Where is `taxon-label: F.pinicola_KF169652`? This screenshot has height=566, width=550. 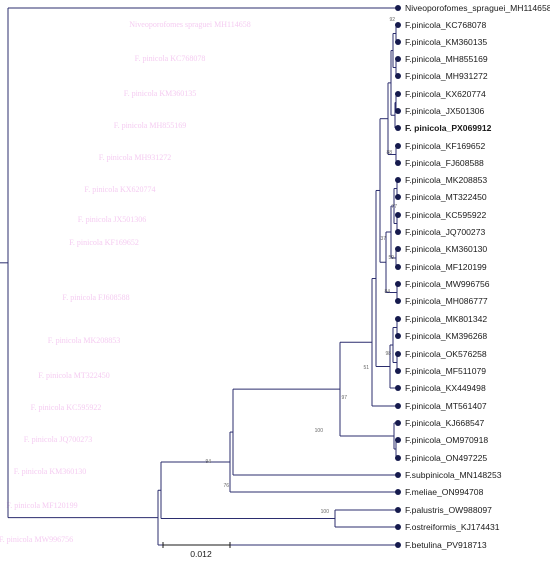
taxon-label: F.pinicola_KF169652 is located at coordinates (445, 146).